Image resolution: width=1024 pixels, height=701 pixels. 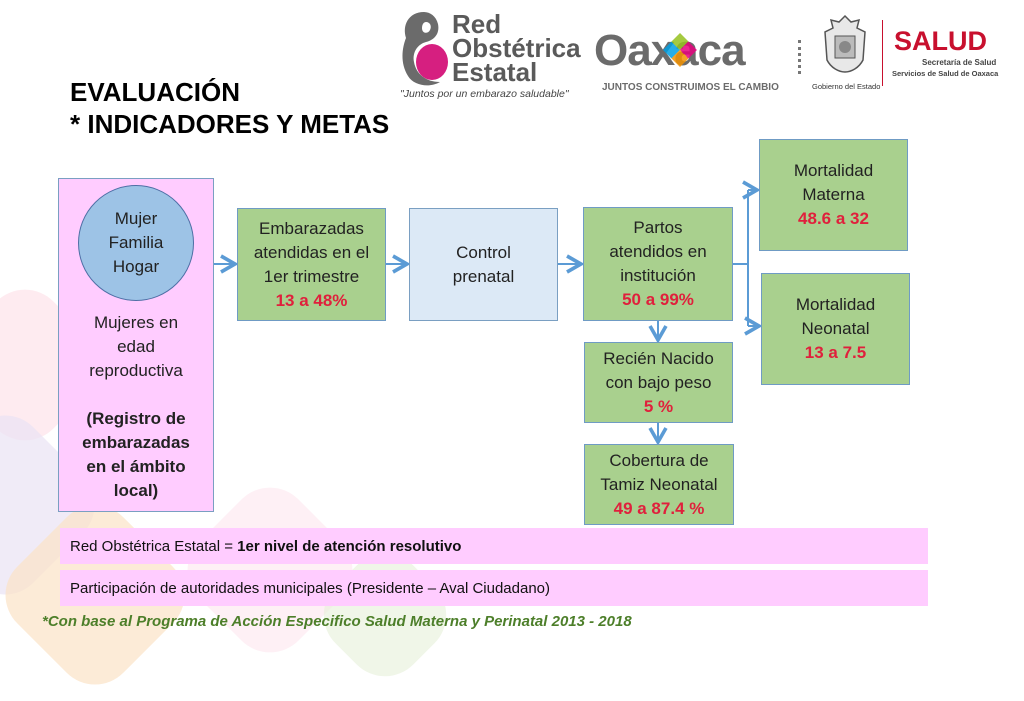 What do you see at coordinates (658, 275) in the screenshot?
I see `partos-line3: institución` at bounding box center [658, 275].